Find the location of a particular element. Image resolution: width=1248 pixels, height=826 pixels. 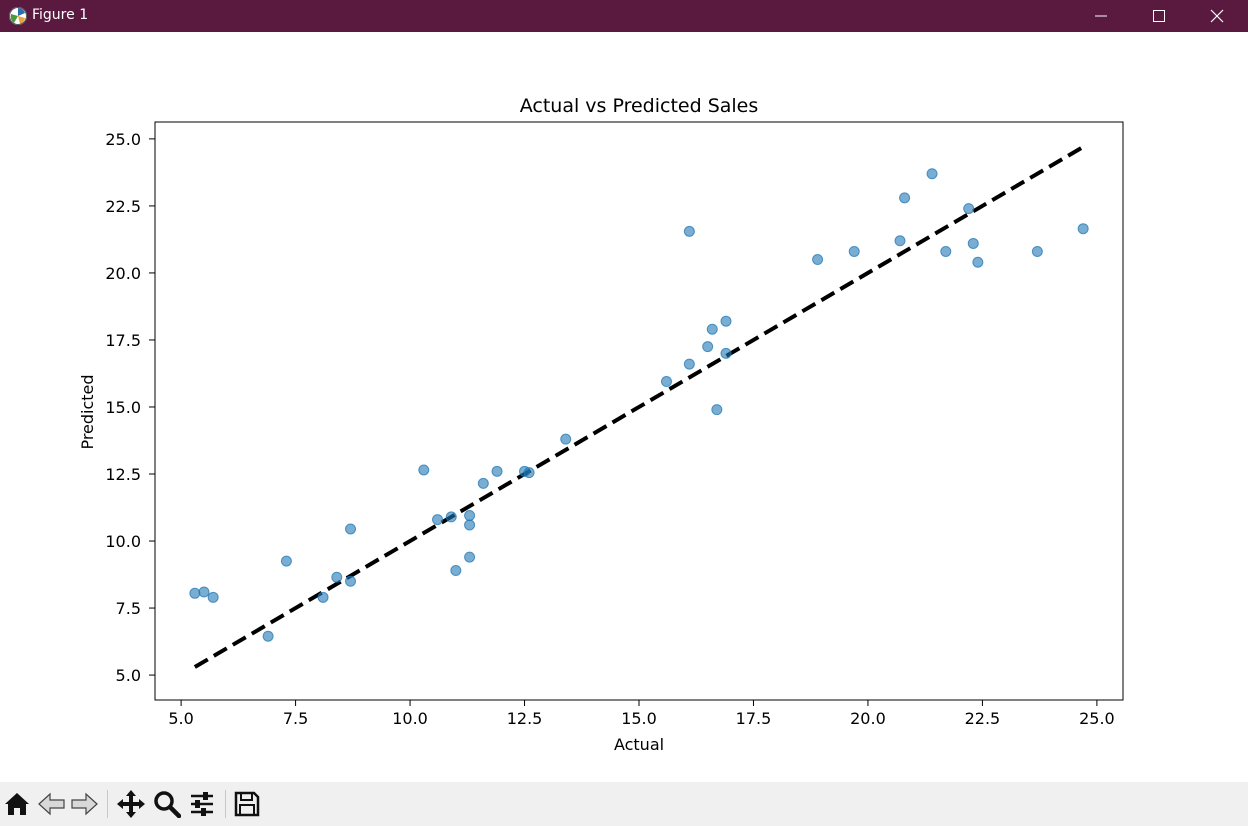

y-tick-label: 12.5 is located at coordinates (123, 474).